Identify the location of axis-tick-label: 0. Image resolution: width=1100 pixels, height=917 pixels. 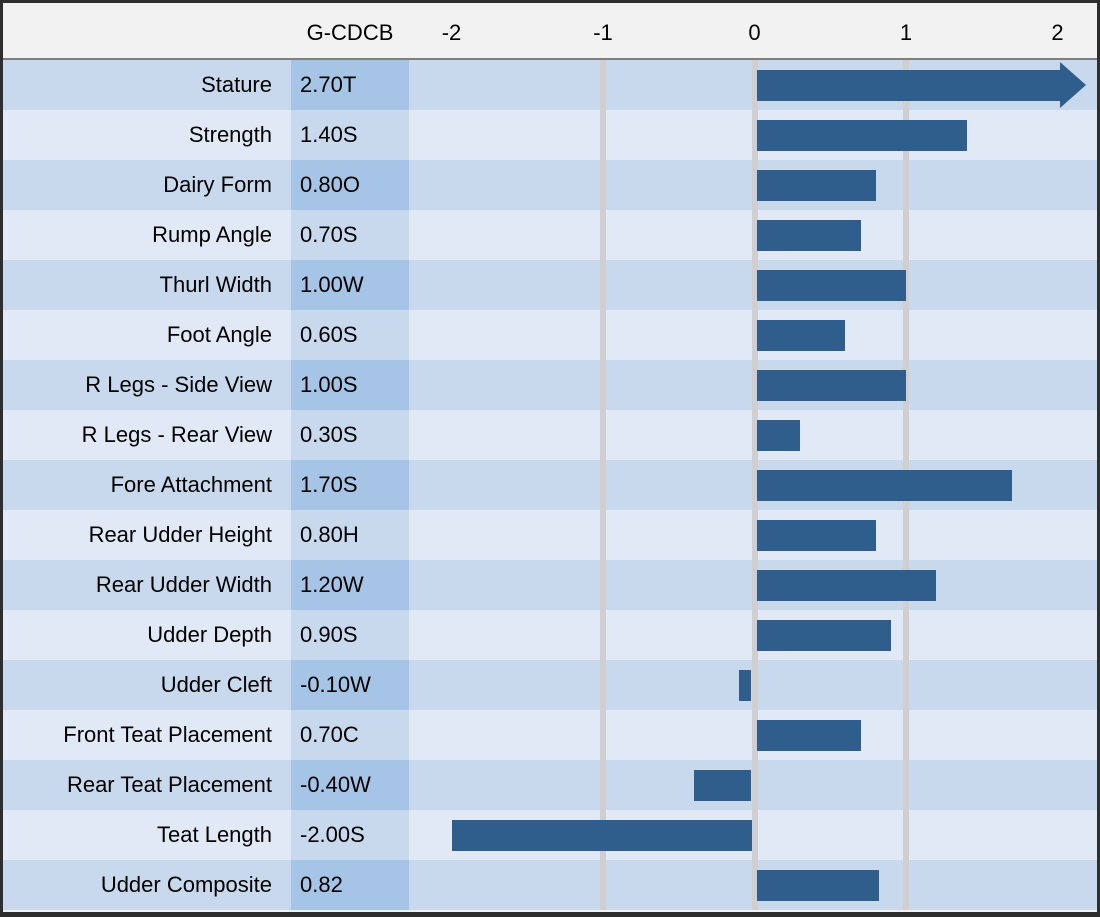
(754, 32).